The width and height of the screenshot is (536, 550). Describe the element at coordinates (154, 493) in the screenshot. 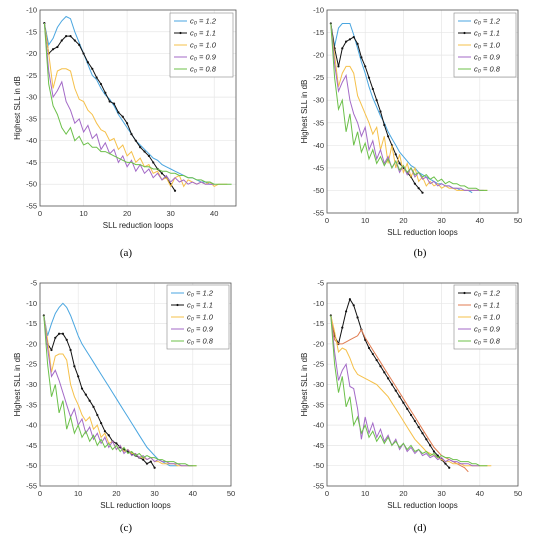

I see `x-tick-label: 30` at that location.